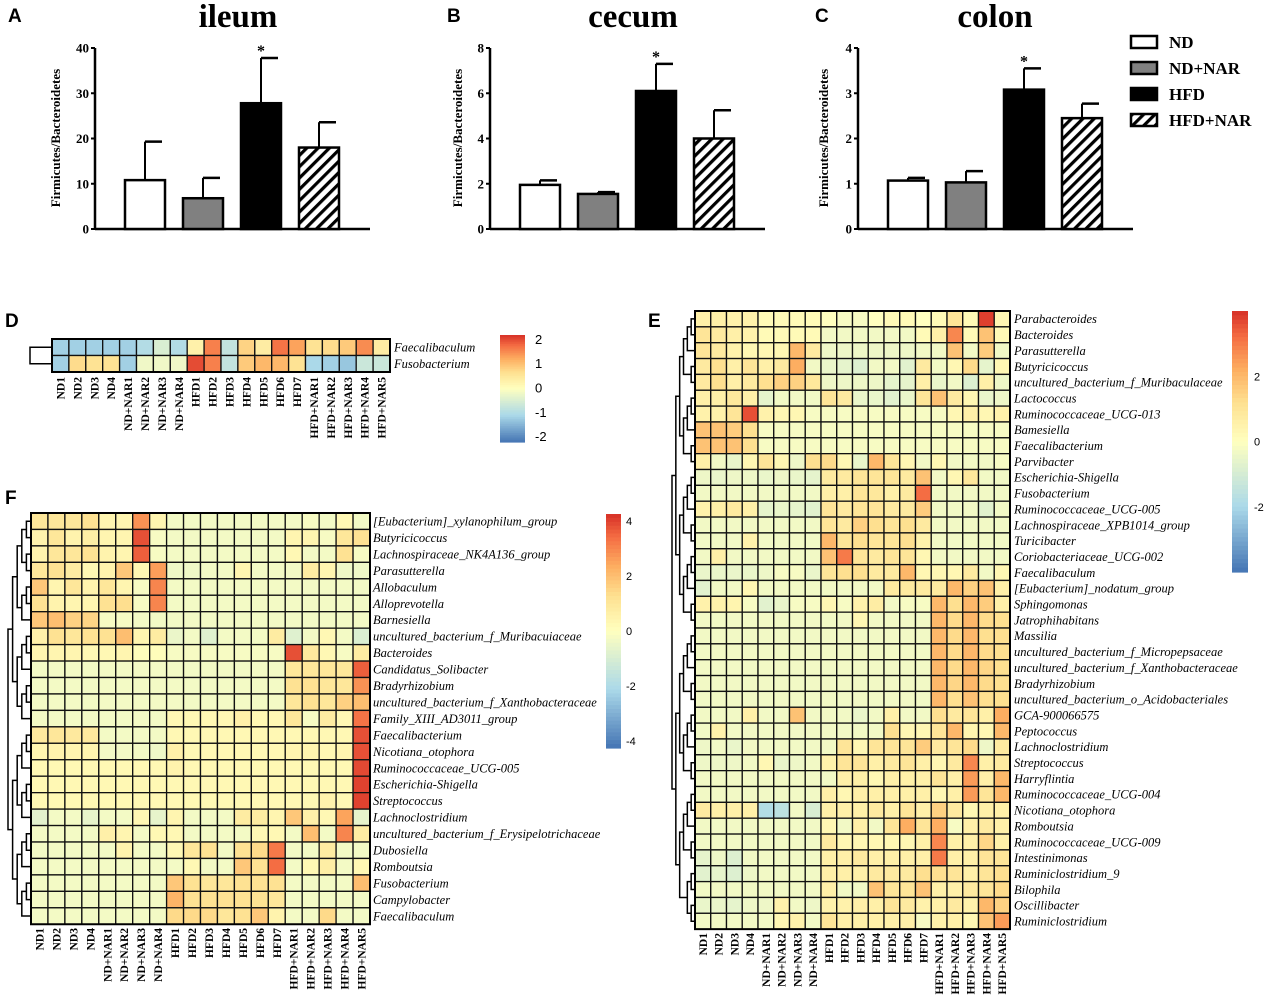 The height and width of the screenshot is (1001, 1267). Describe the element at coordinates (1126, 668) in the screenshot. I see `row-label: uncultured_bacterium_f_Xanthobacteraceae` at that location.